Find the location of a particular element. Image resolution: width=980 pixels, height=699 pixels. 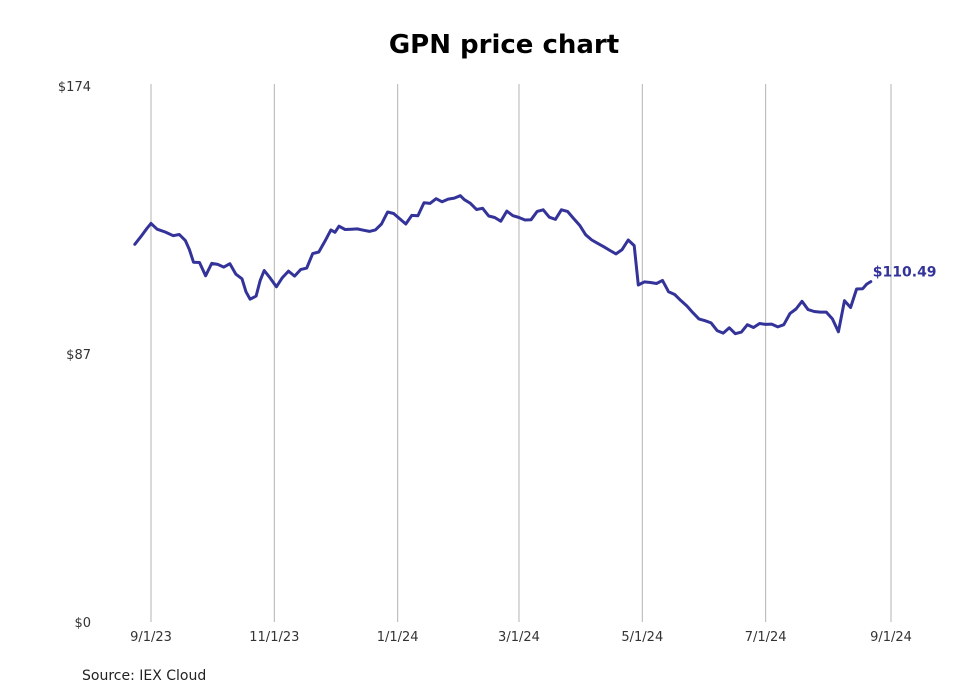

y-tick-label: $87 is located at coordinates (78, 355).